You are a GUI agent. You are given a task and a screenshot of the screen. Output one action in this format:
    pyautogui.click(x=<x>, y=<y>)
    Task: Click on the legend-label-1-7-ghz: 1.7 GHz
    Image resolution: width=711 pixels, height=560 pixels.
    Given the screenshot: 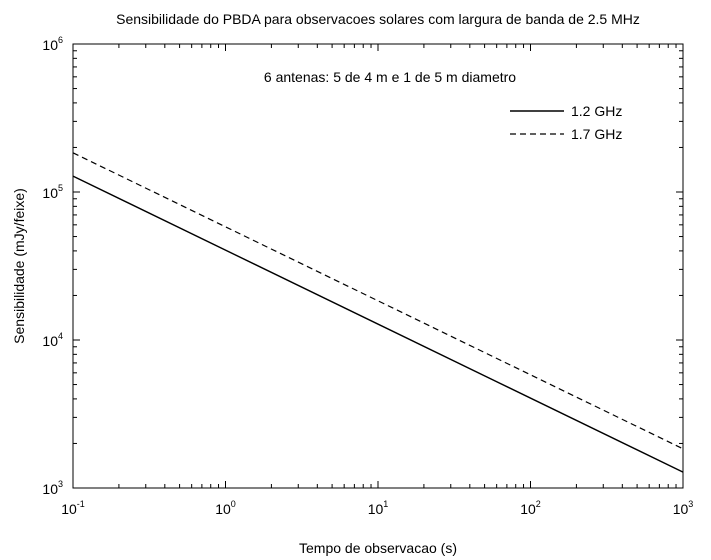 What is the action you would take?
    pyautogui.click(x=596, y=134)
    